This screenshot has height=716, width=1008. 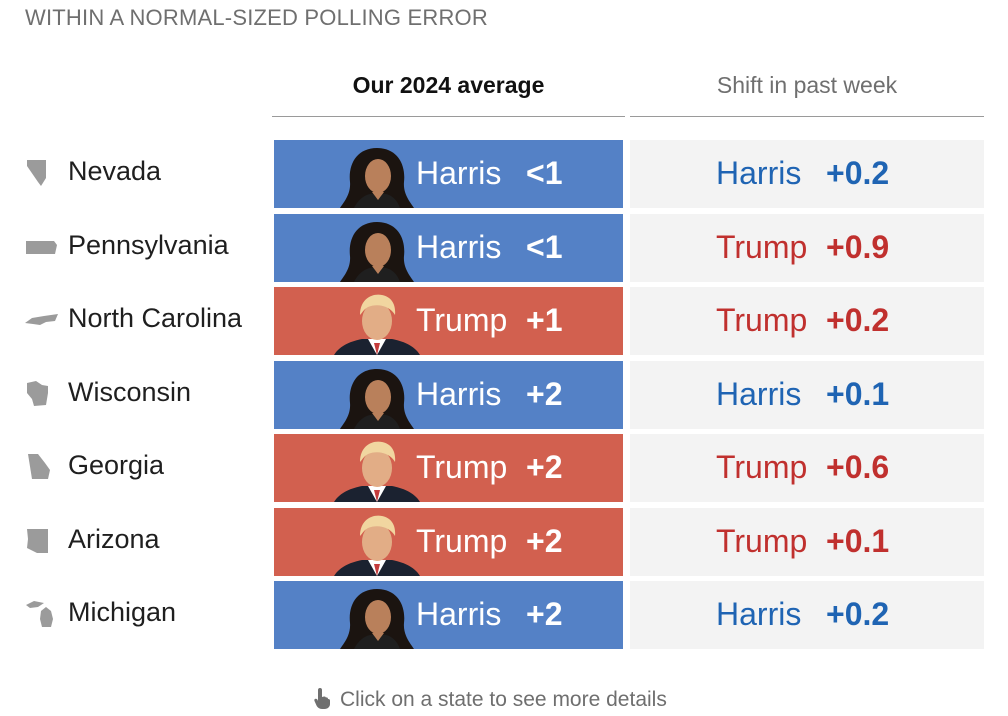 What do you see at coordinates (115, 171) in the screenshot?
I see `state-name: Nevada` at bounding box center [115, 171].